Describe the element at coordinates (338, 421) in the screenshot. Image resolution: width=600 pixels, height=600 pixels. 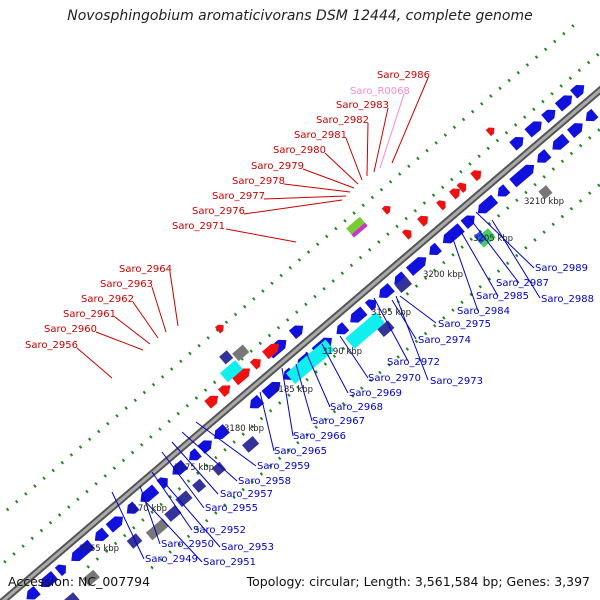
I see `gene-label: Saro_2967` at that location.